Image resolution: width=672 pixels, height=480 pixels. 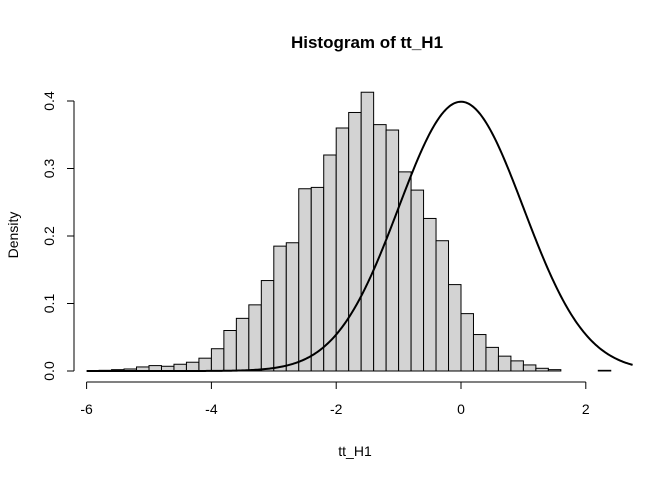 What do you see at coordinates (49, 236) in the screenshot?
I see `y-tick-label: 0.2` at bounding box center [49, 236].